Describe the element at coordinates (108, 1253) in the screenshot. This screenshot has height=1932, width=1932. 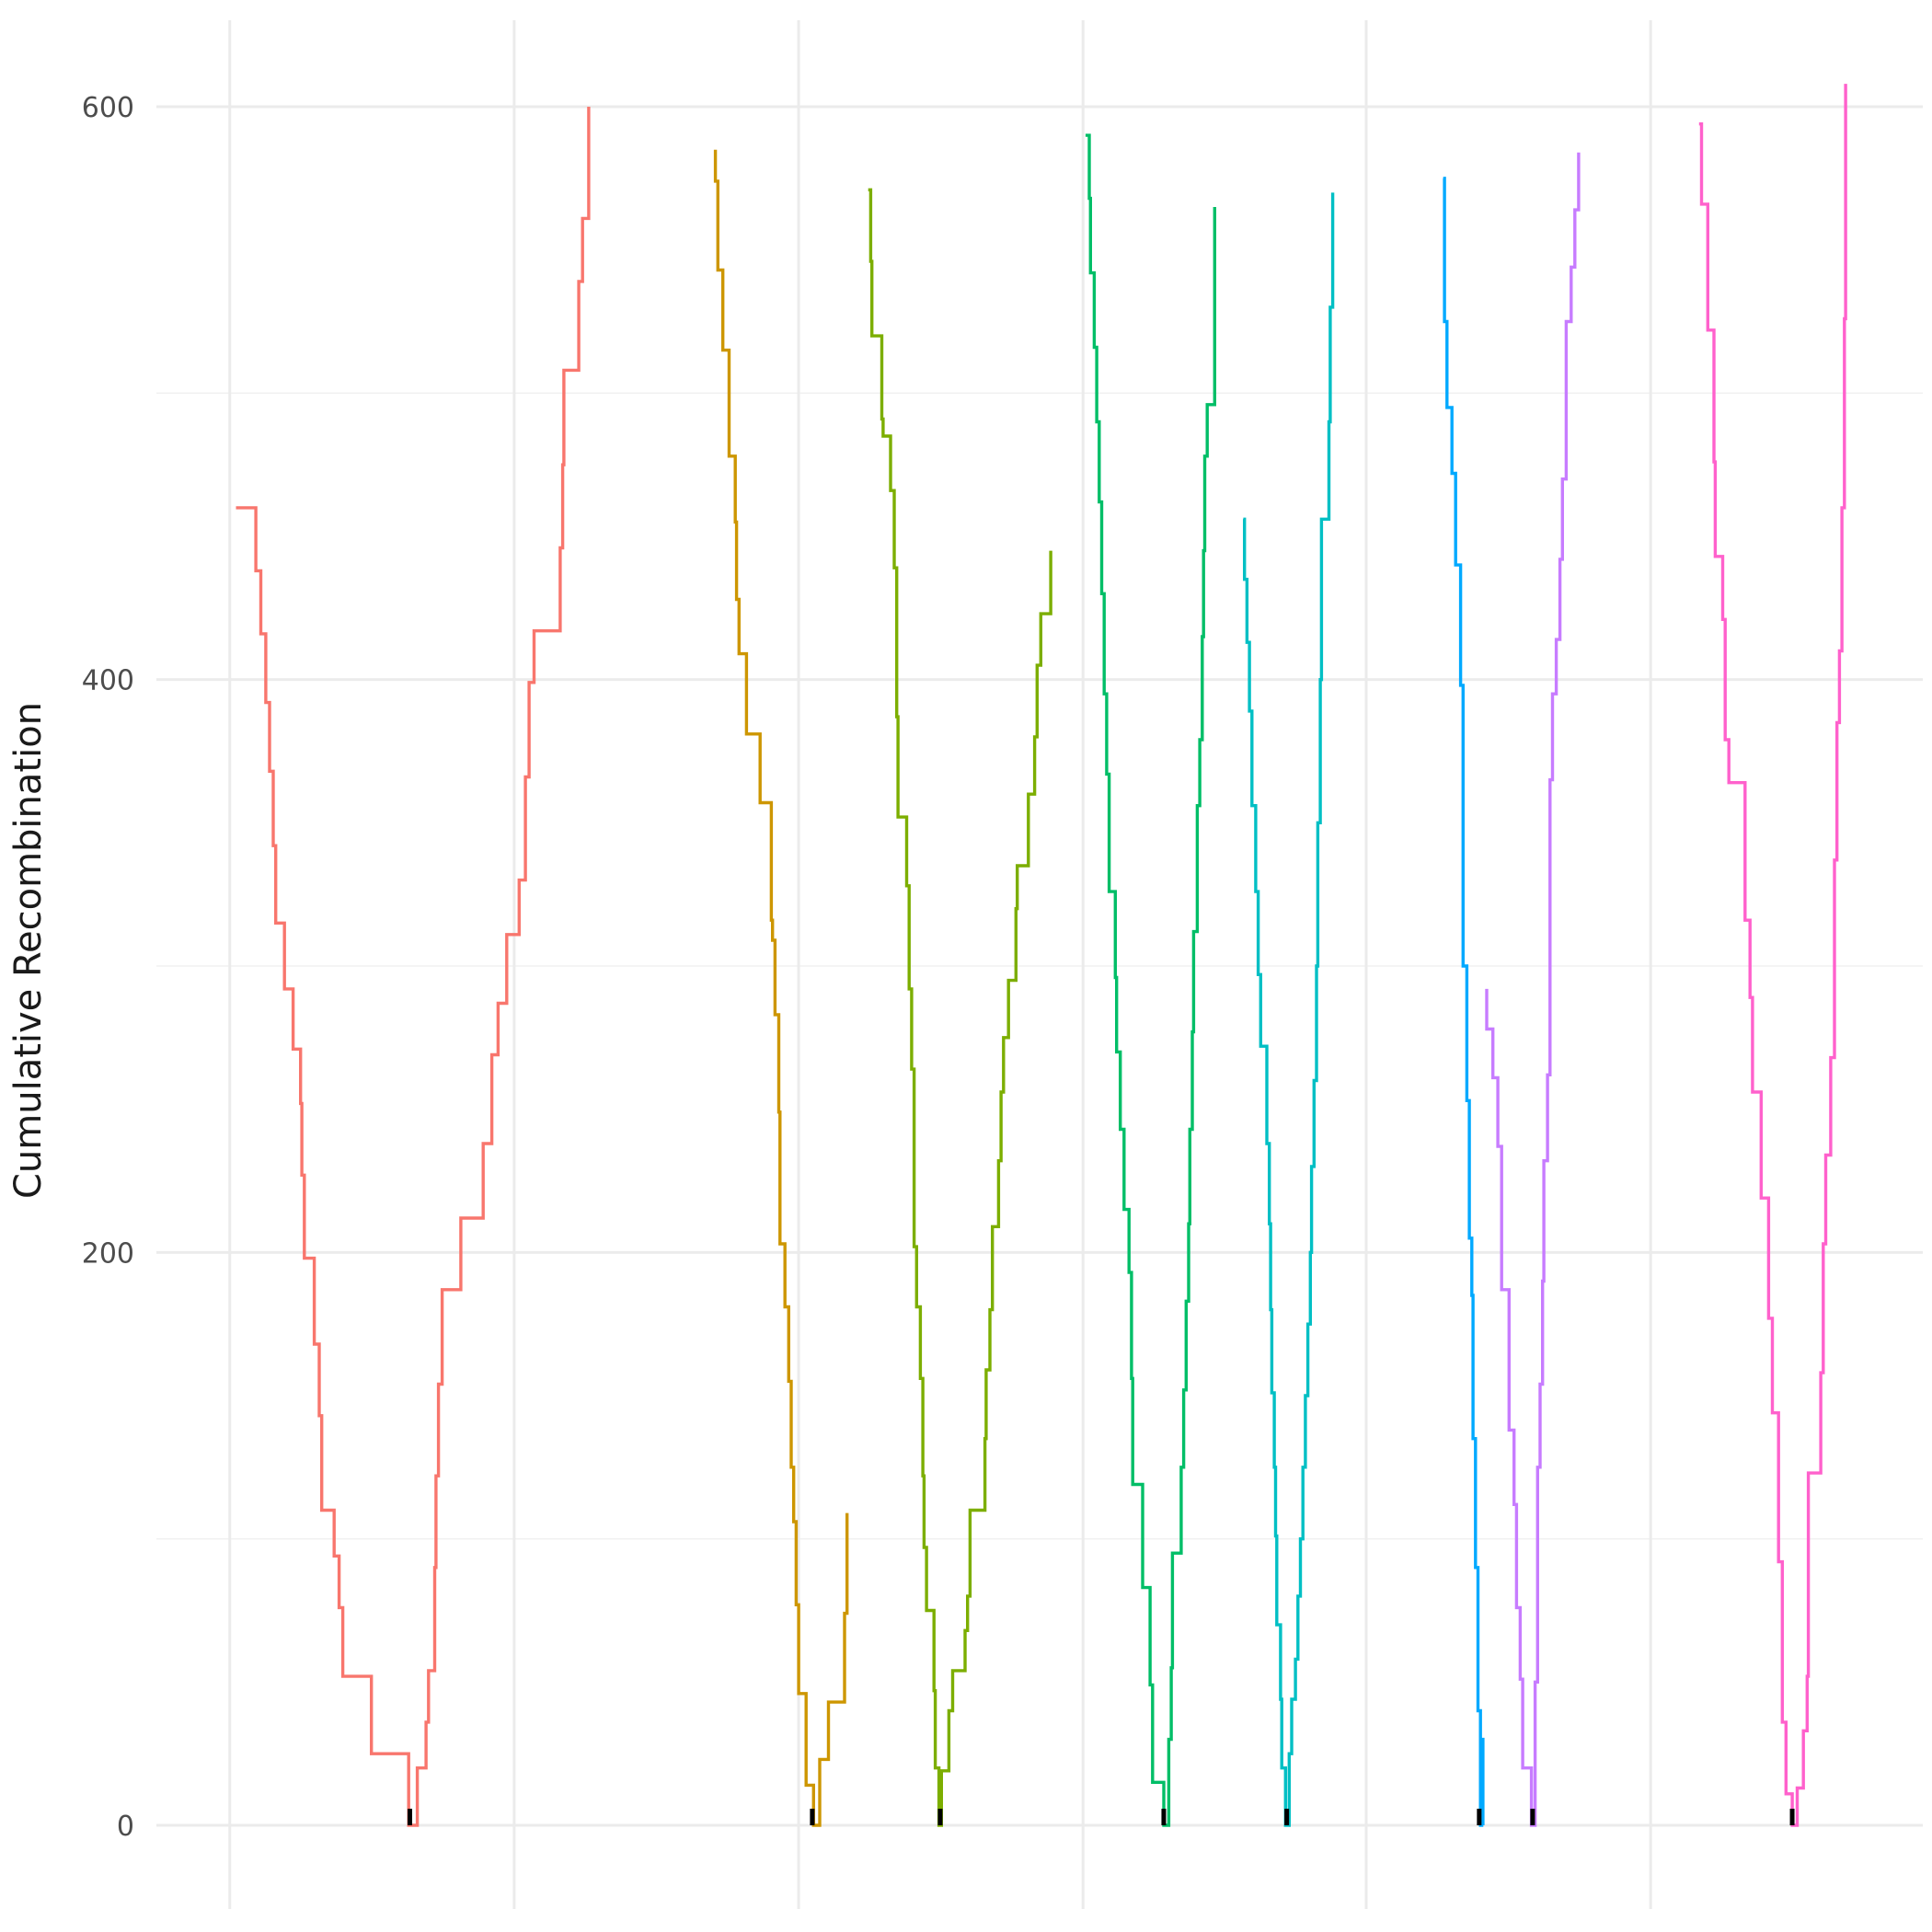
I see `y-tick-label: 200` at that location.